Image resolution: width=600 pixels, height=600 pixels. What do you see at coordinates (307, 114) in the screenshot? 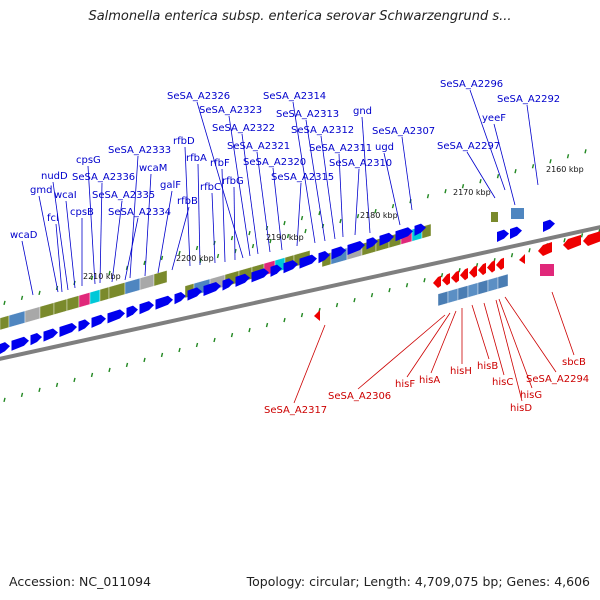
I see `forward-gene-label: SeSA_A2313` at bounding box center [307, 114].